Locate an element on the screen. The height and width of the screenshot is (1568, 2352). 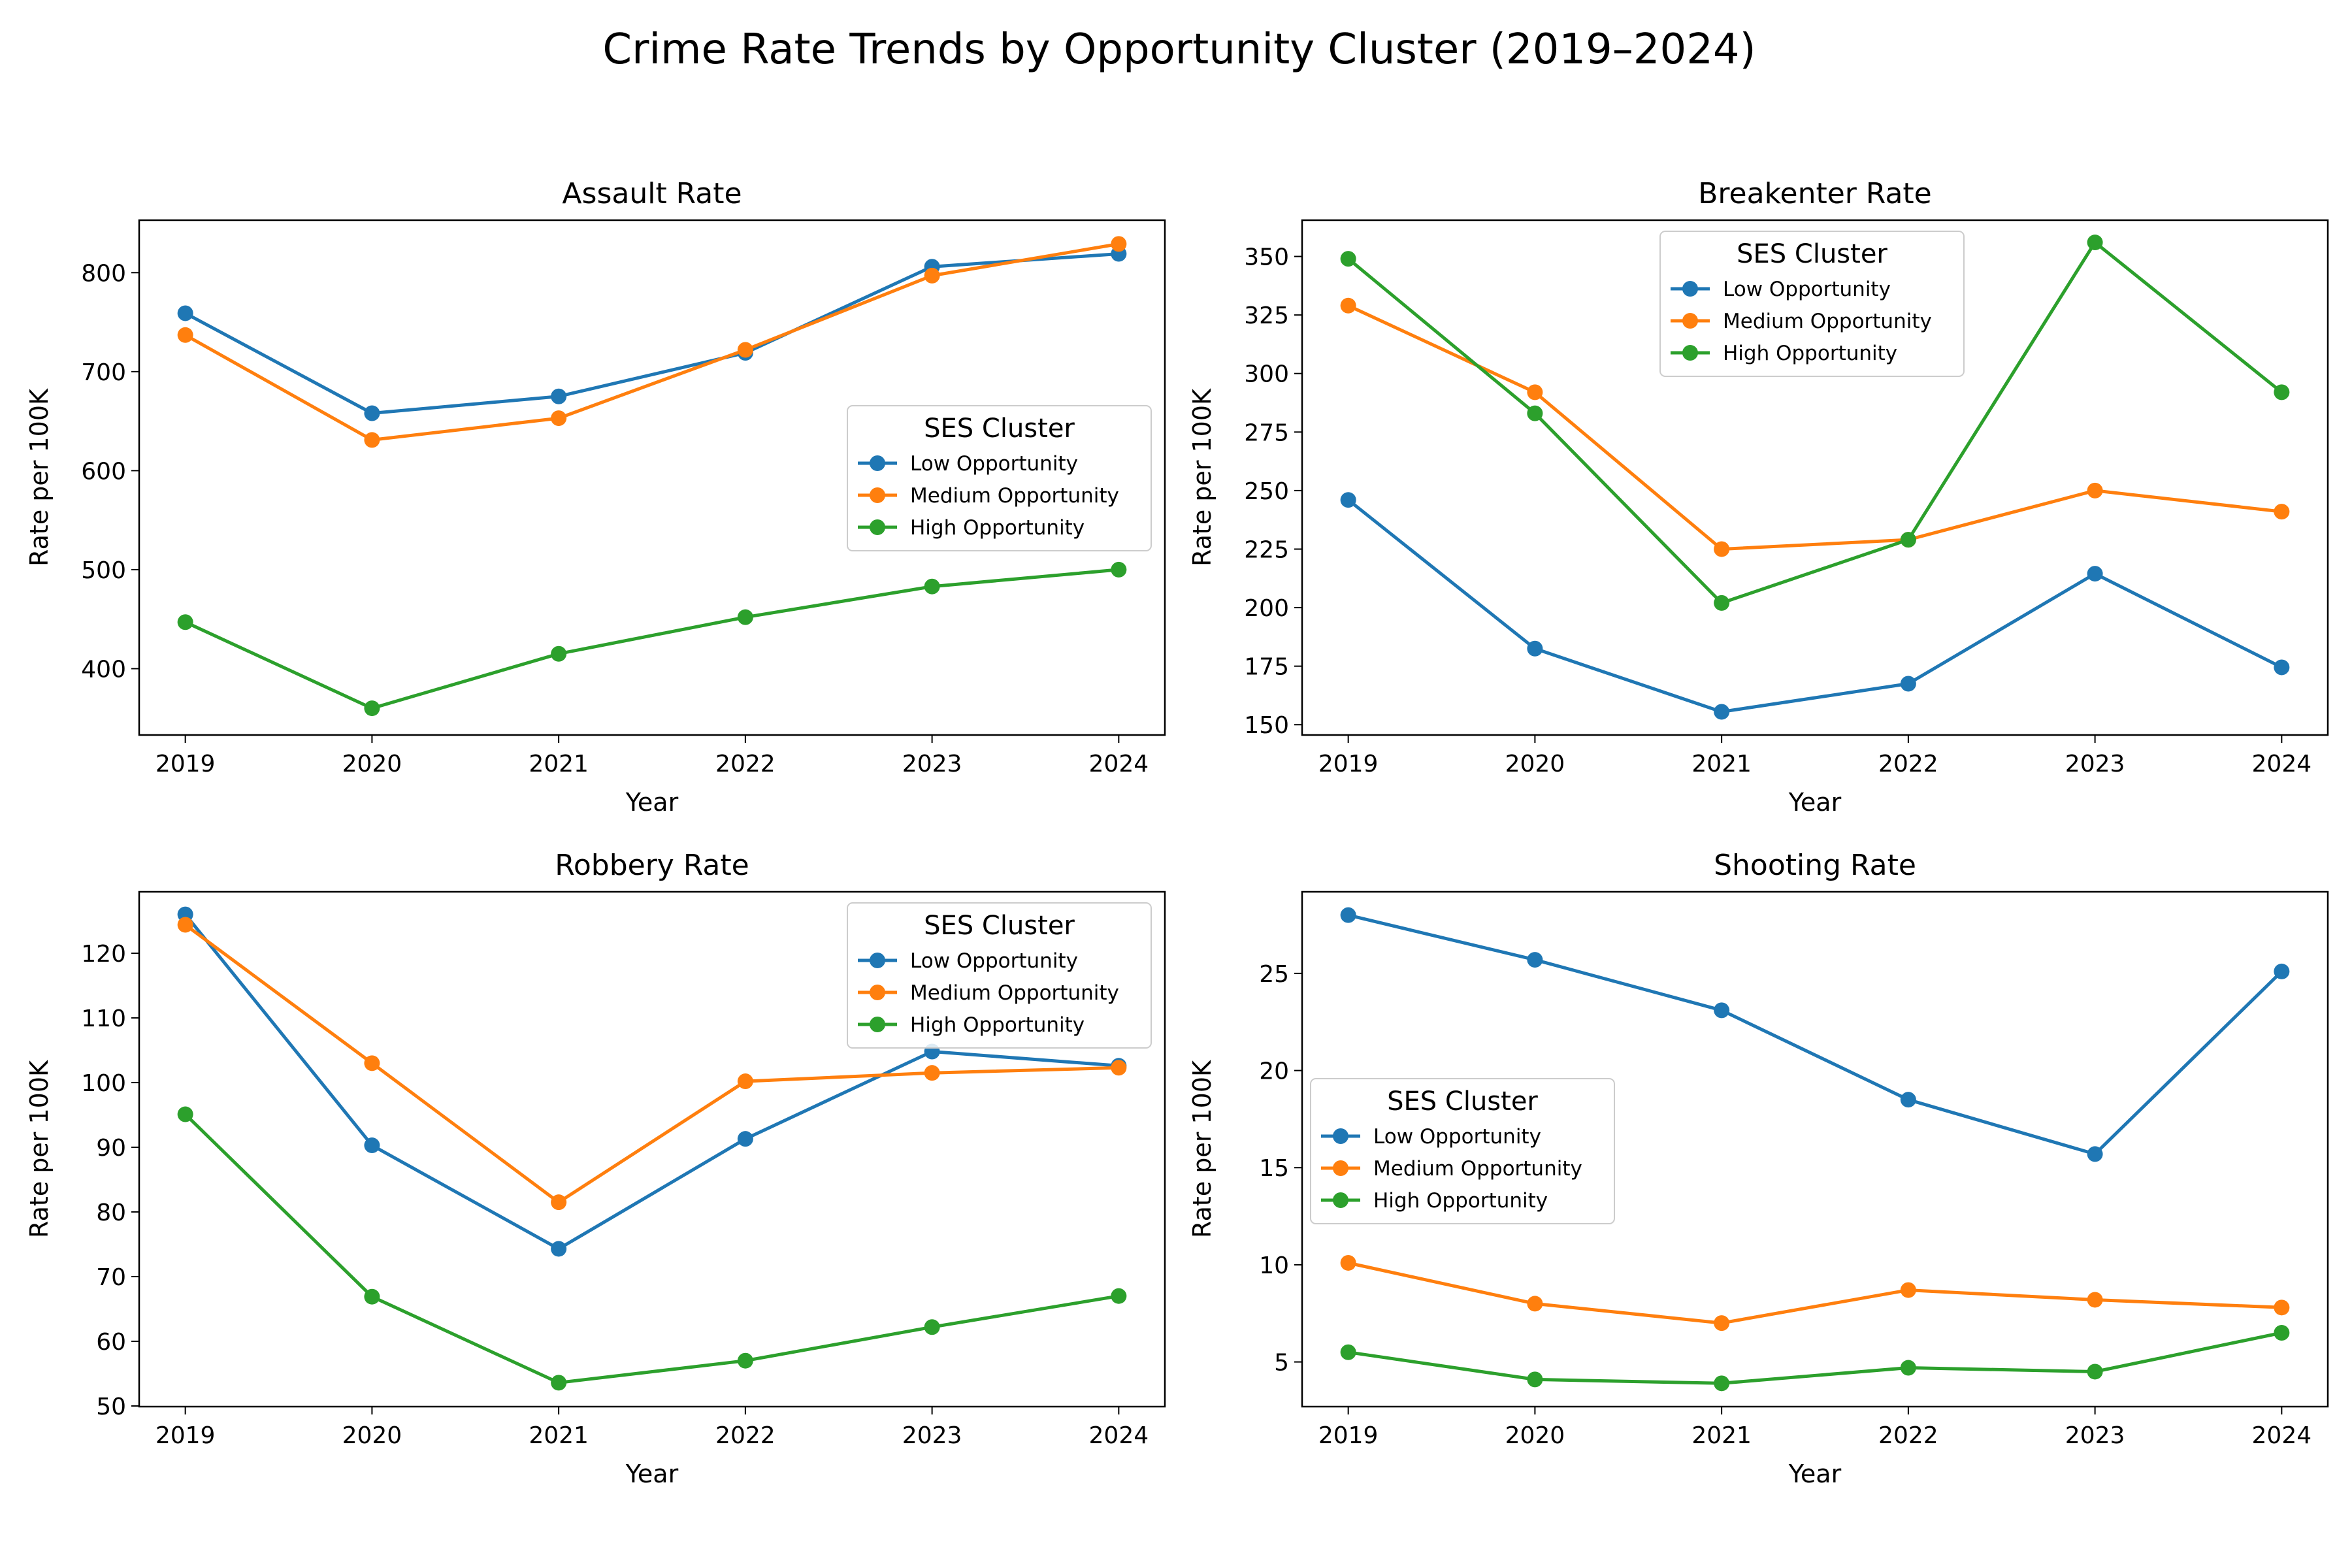
y-tick-label: 90 is located at coordinates (111, 1148).